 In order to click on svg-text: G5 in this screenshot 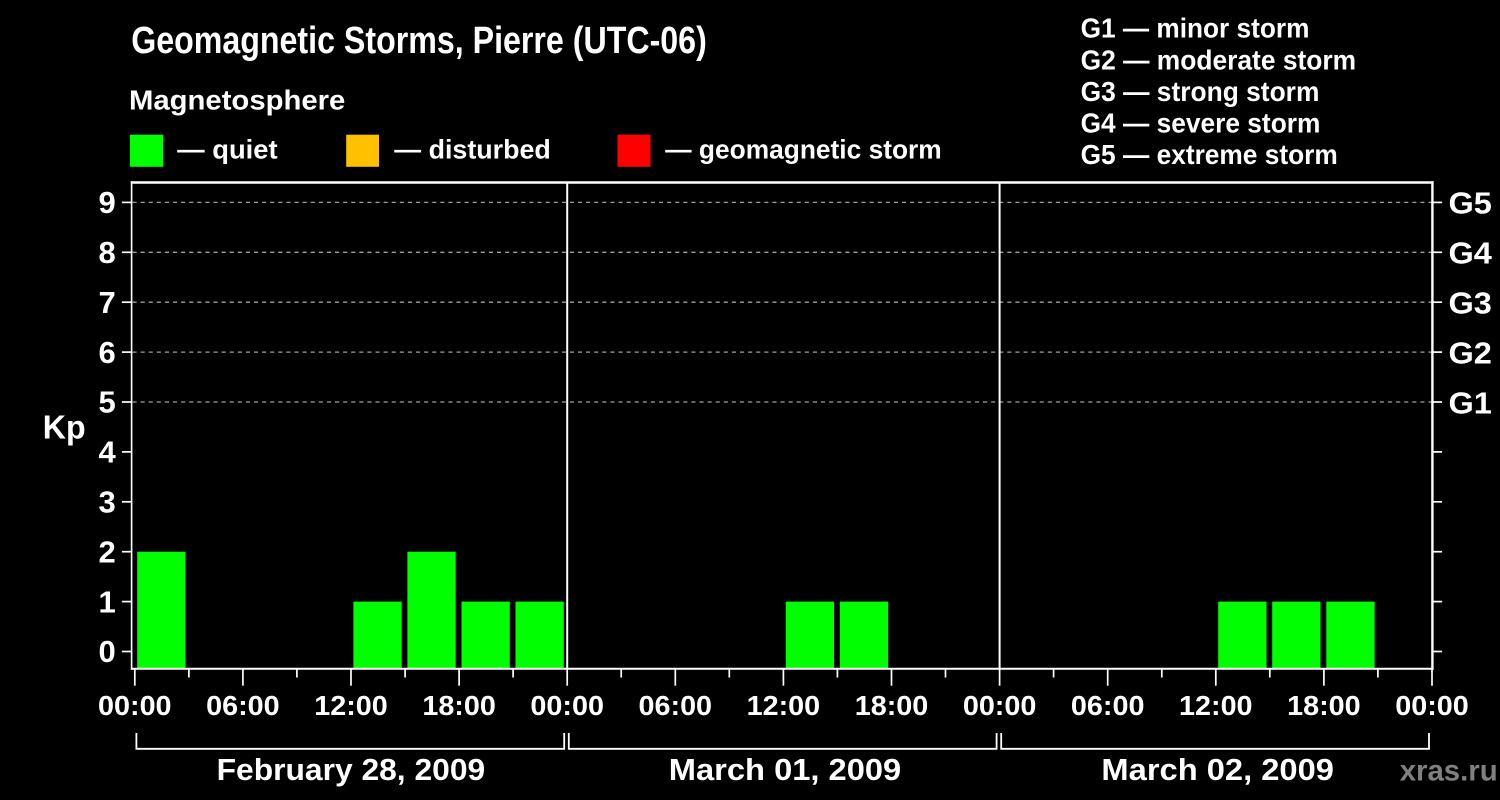, I will do `click(1470, 203)`.